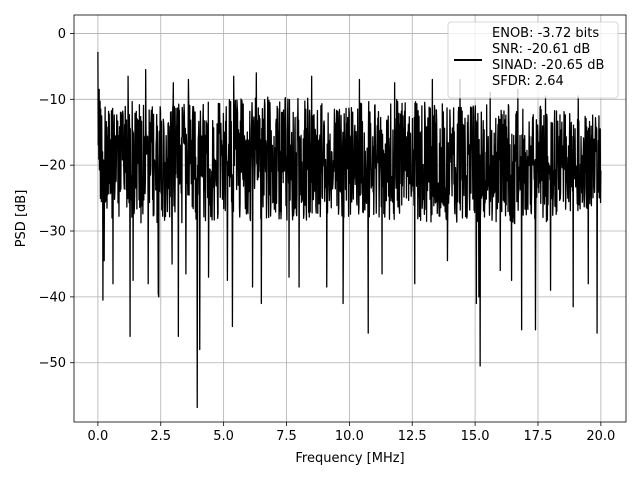  Describe the element at coordinates (160, 436) in the screenshot. I see `x-tick-label: 2.5` at that location.